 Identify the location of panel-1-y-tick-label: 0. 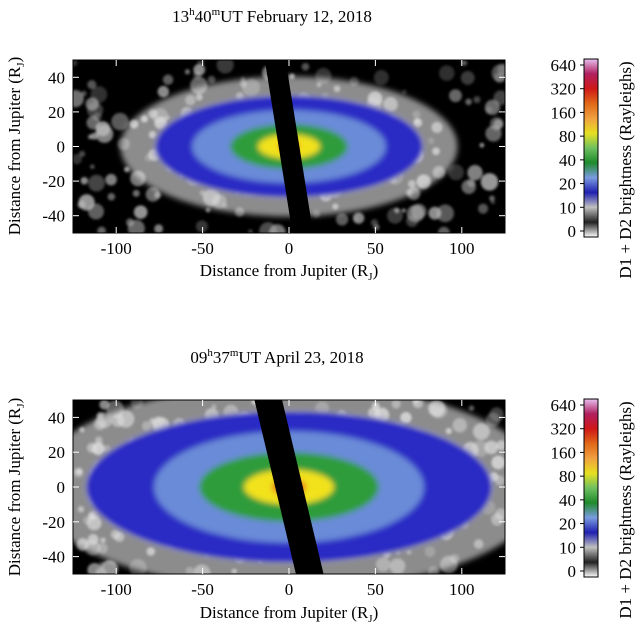
(61, 147).